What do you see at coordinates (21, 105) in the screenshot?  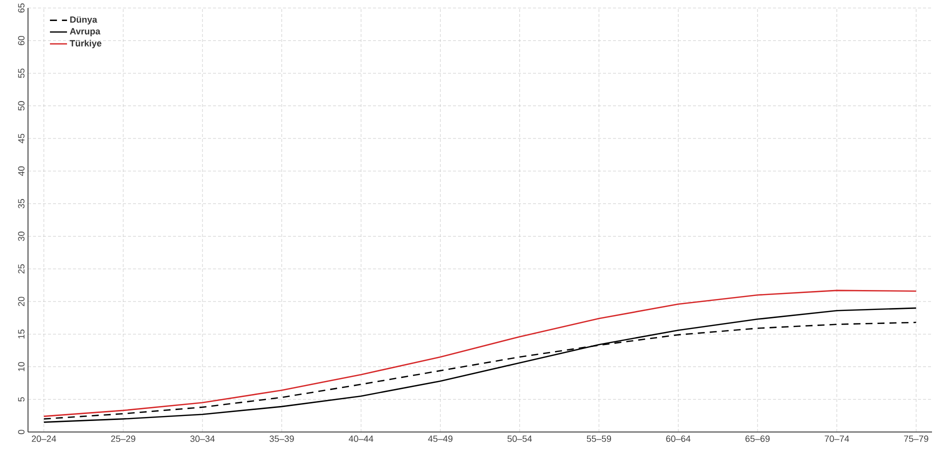 I see `y-tick-label: 50` at bounding box center [21, 105].